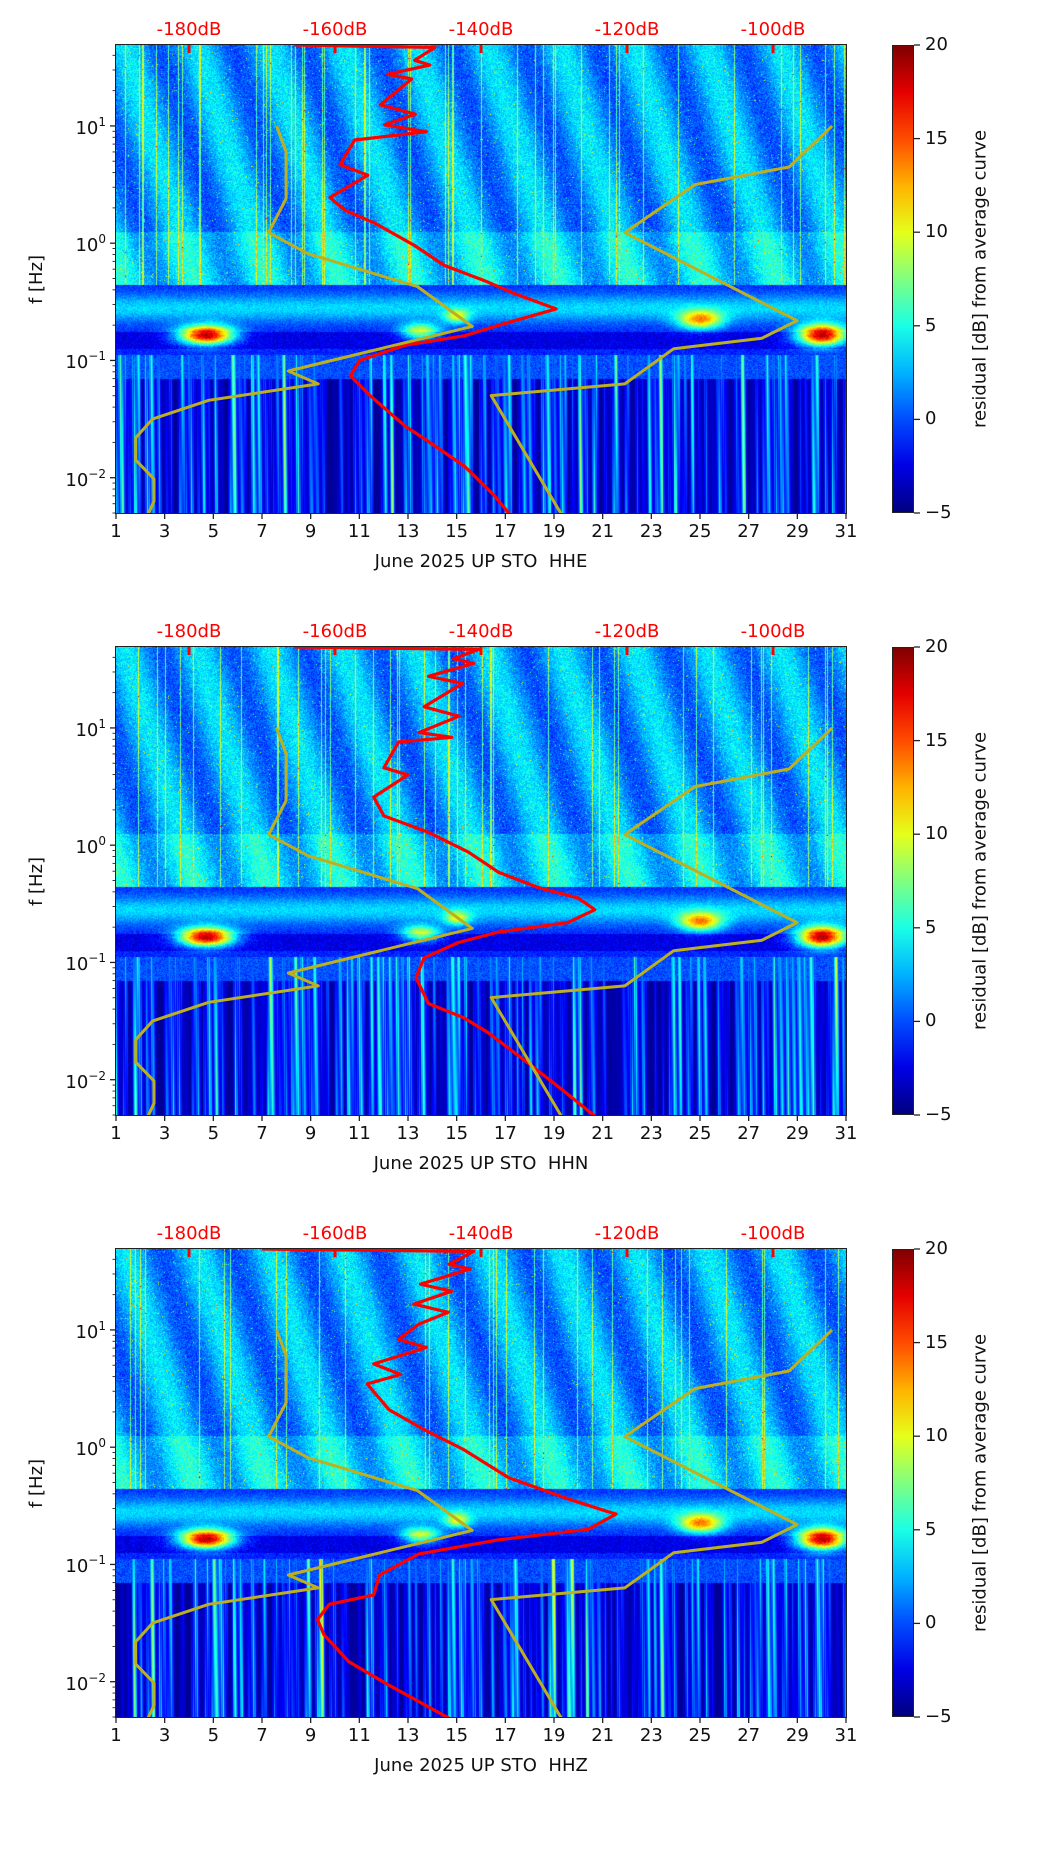 The height and width of the screenshot is (1851, 1052). I want to click on colorbar-label: residual [dB] from average curve, so click(980, 1483).